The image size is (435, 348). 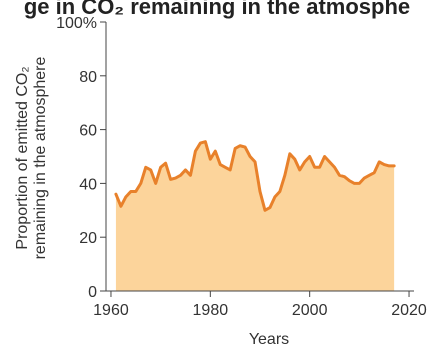 I want to click on y-axis-title-line-1: Proportion of emitted CO₂, so click(x=22, y=157).